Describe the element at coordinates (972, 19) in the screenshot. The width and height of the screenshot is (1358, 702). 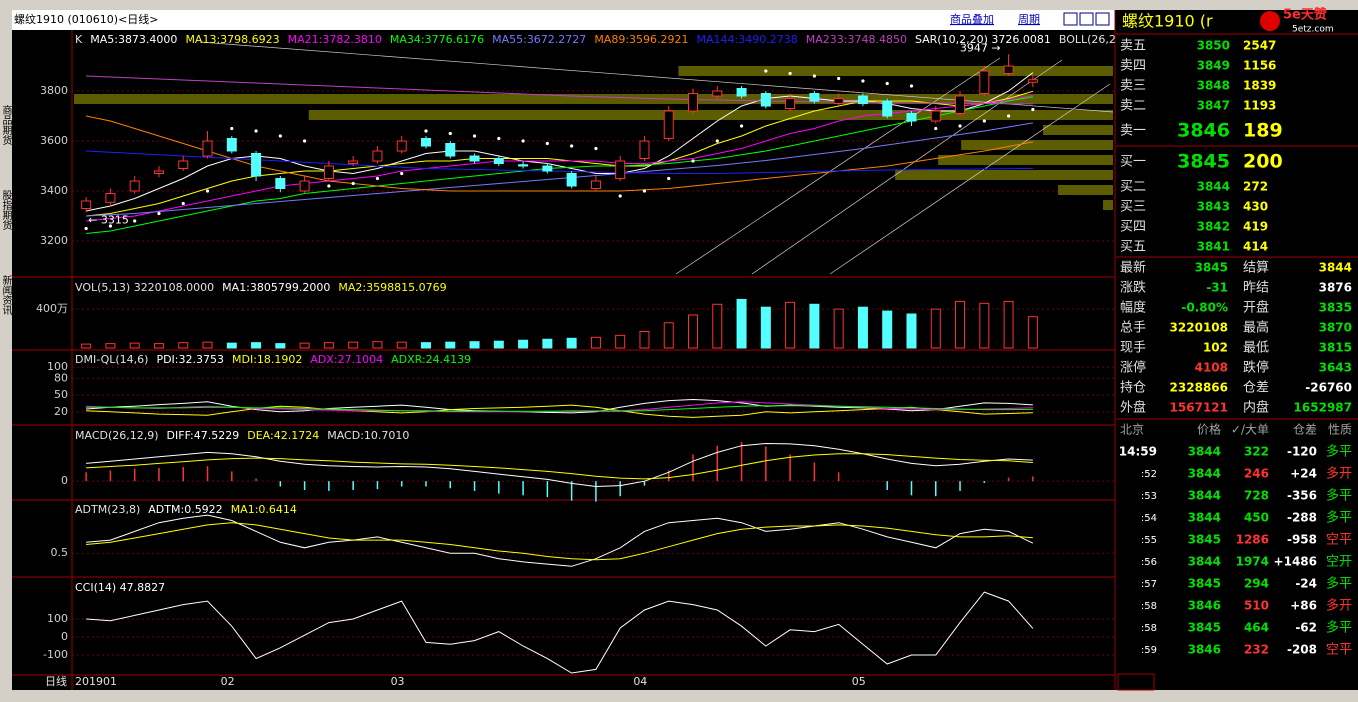
I see `overlay-button: 商品叠加` at that location.